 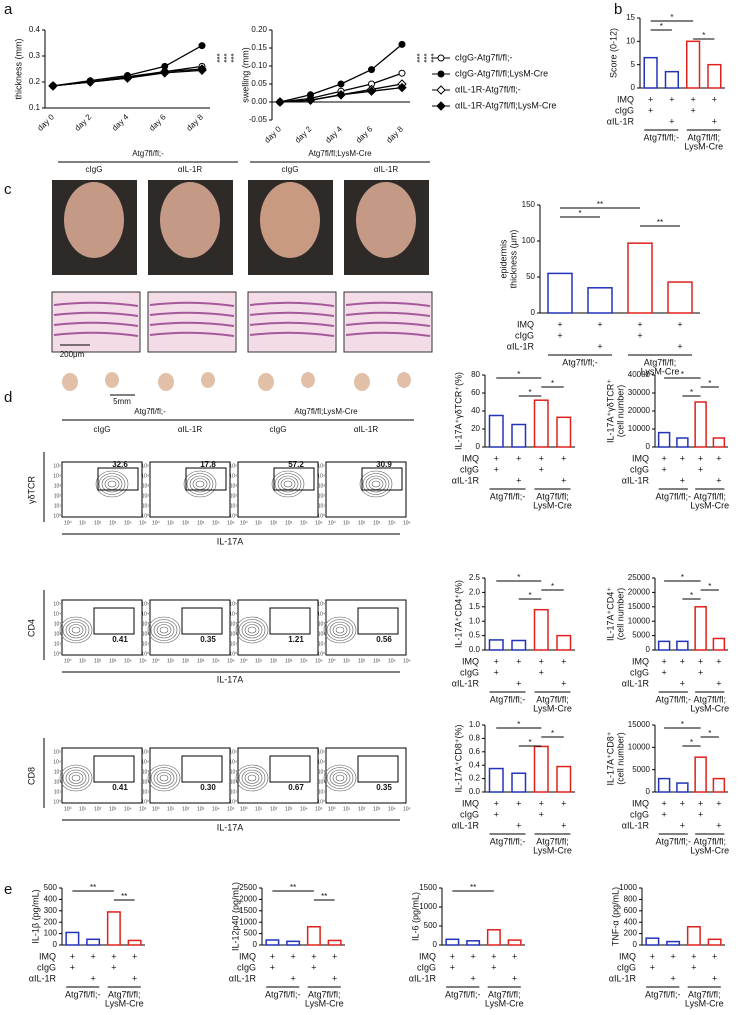 What do you see at coordinates (475, 791) in the screenshot?
I see `y-tick-label: 0.0` at bounding box center [475, 791].